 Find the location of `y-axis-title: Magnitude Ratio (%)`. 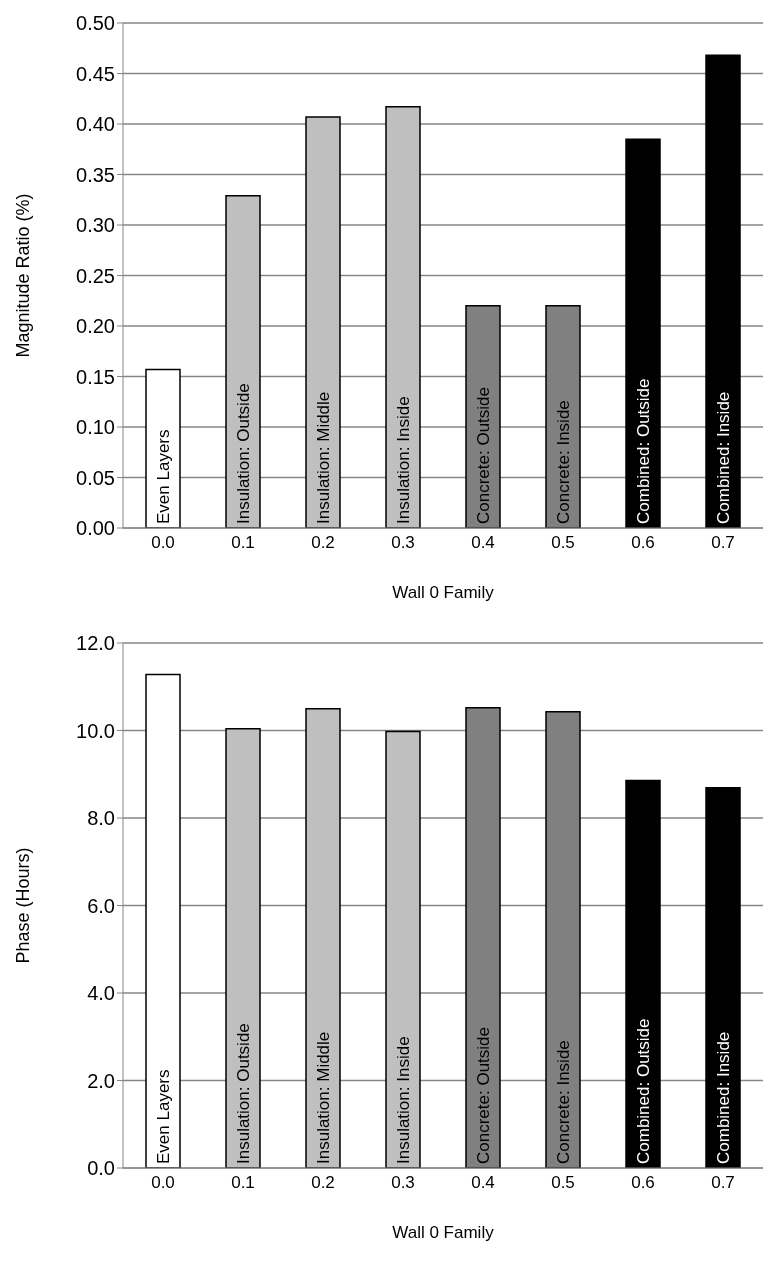

y-axis-title: Magnitude Ratio (%) is located at coordinates (23, 275).